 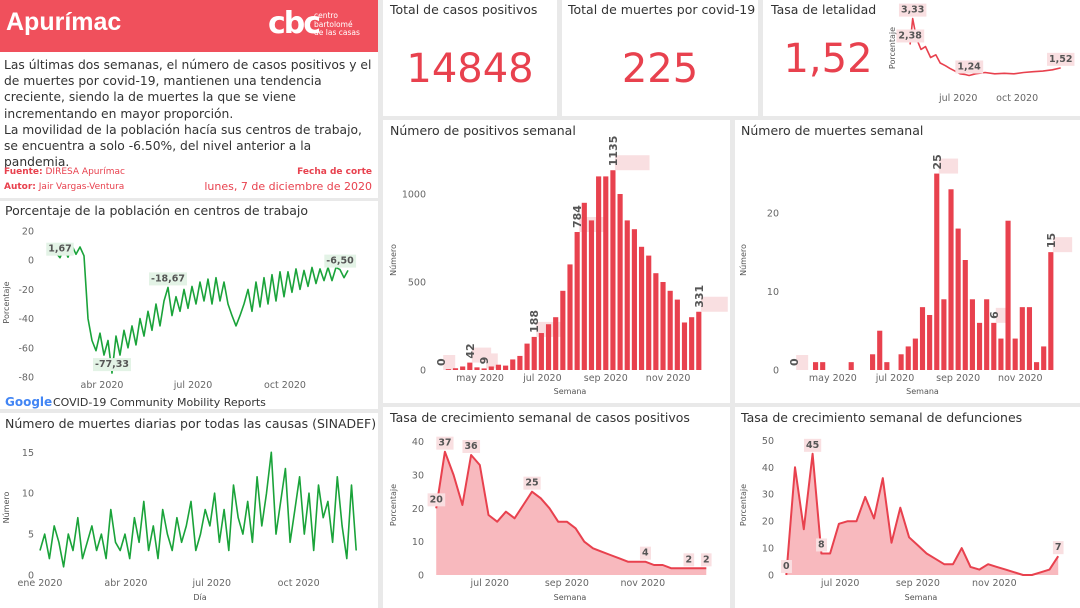 What do you see at coordinates (1060, 59) in the screenshot?
I see `data-label: 1,52` at bounding box center [1060, 59].